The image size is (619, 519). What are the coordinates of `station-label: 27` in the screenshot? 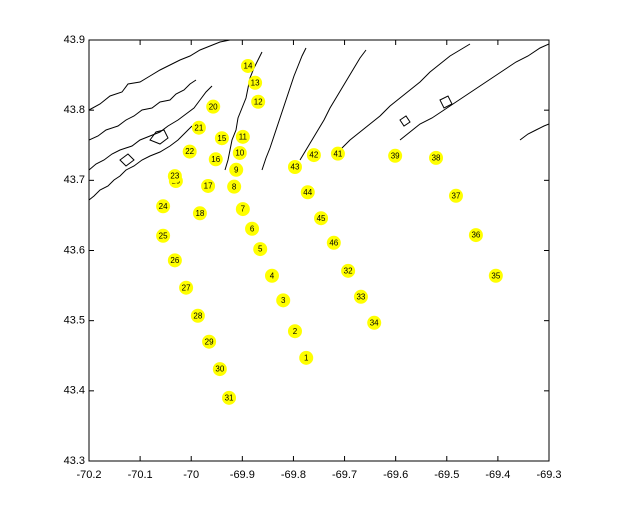 It's located at (186, 287).